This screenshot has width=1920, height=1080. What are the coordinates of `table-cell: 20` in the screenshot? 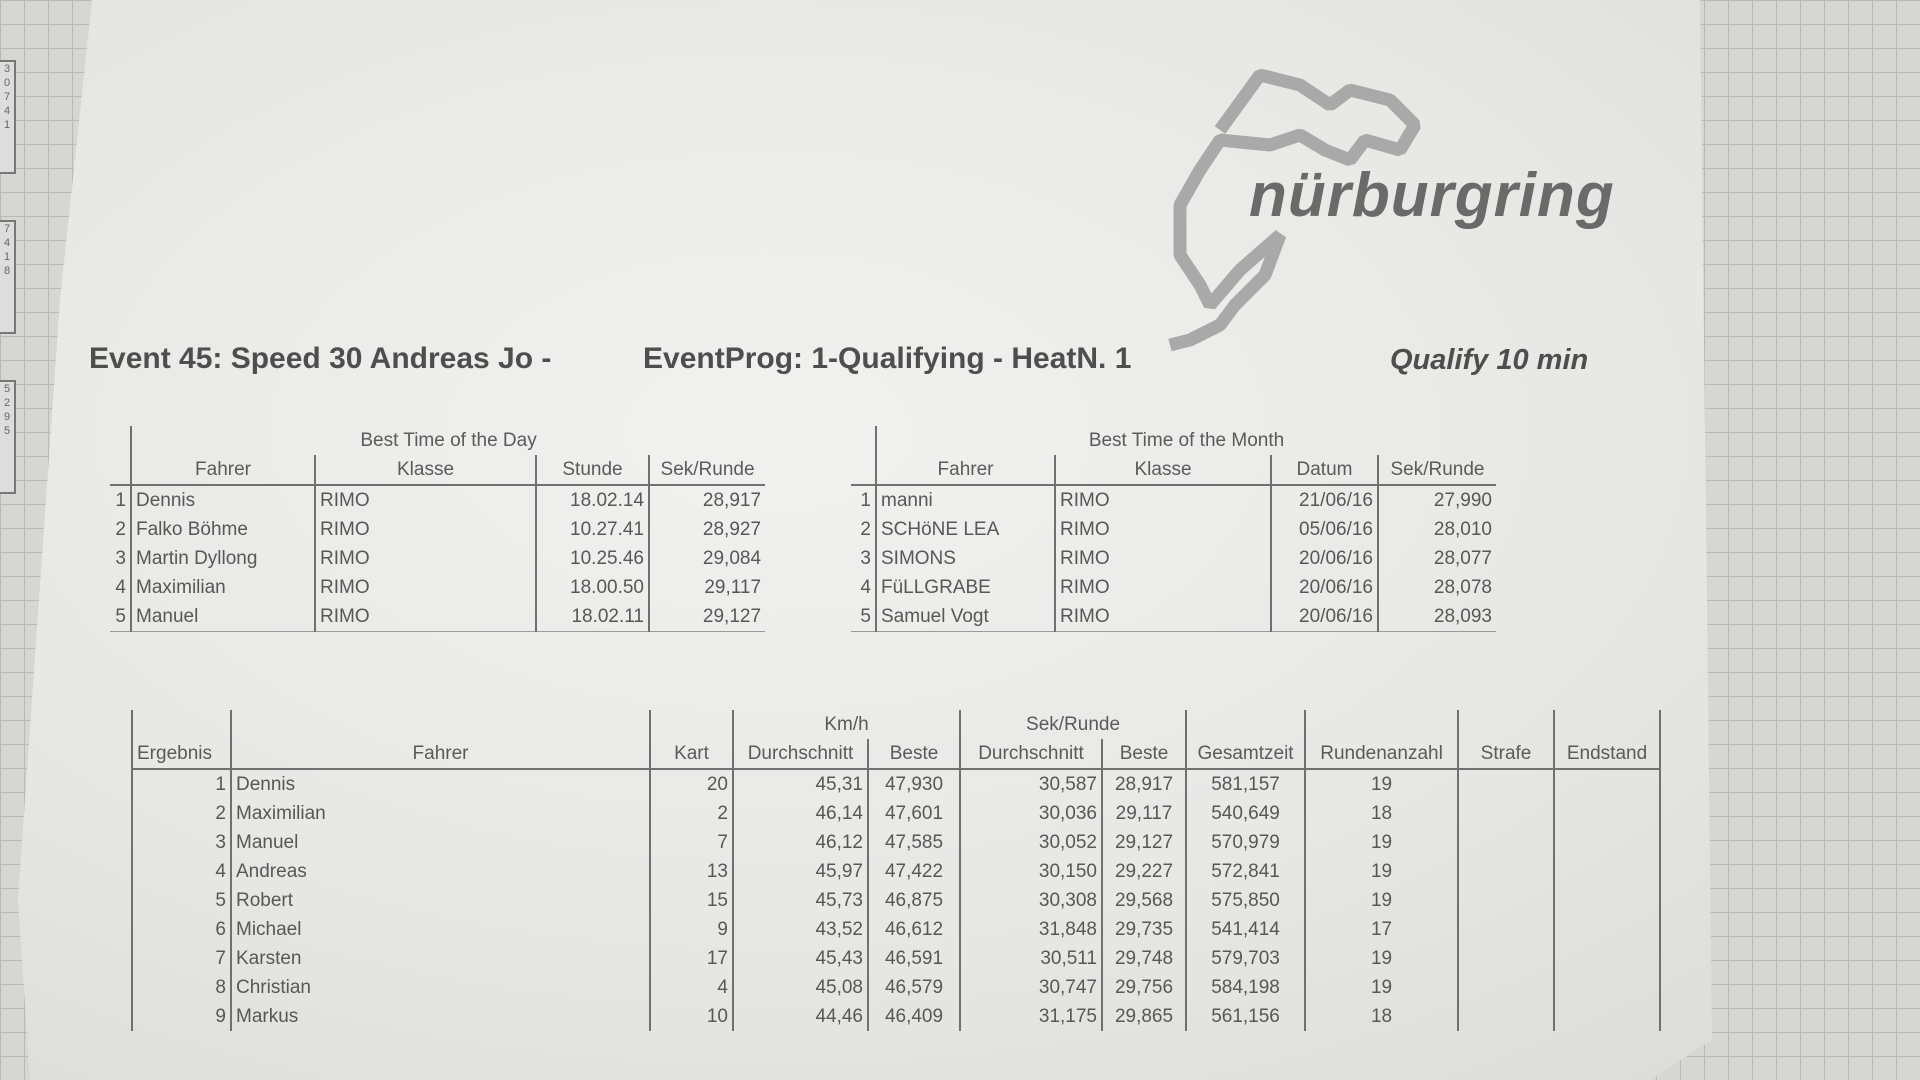 It's located at (691, 784).